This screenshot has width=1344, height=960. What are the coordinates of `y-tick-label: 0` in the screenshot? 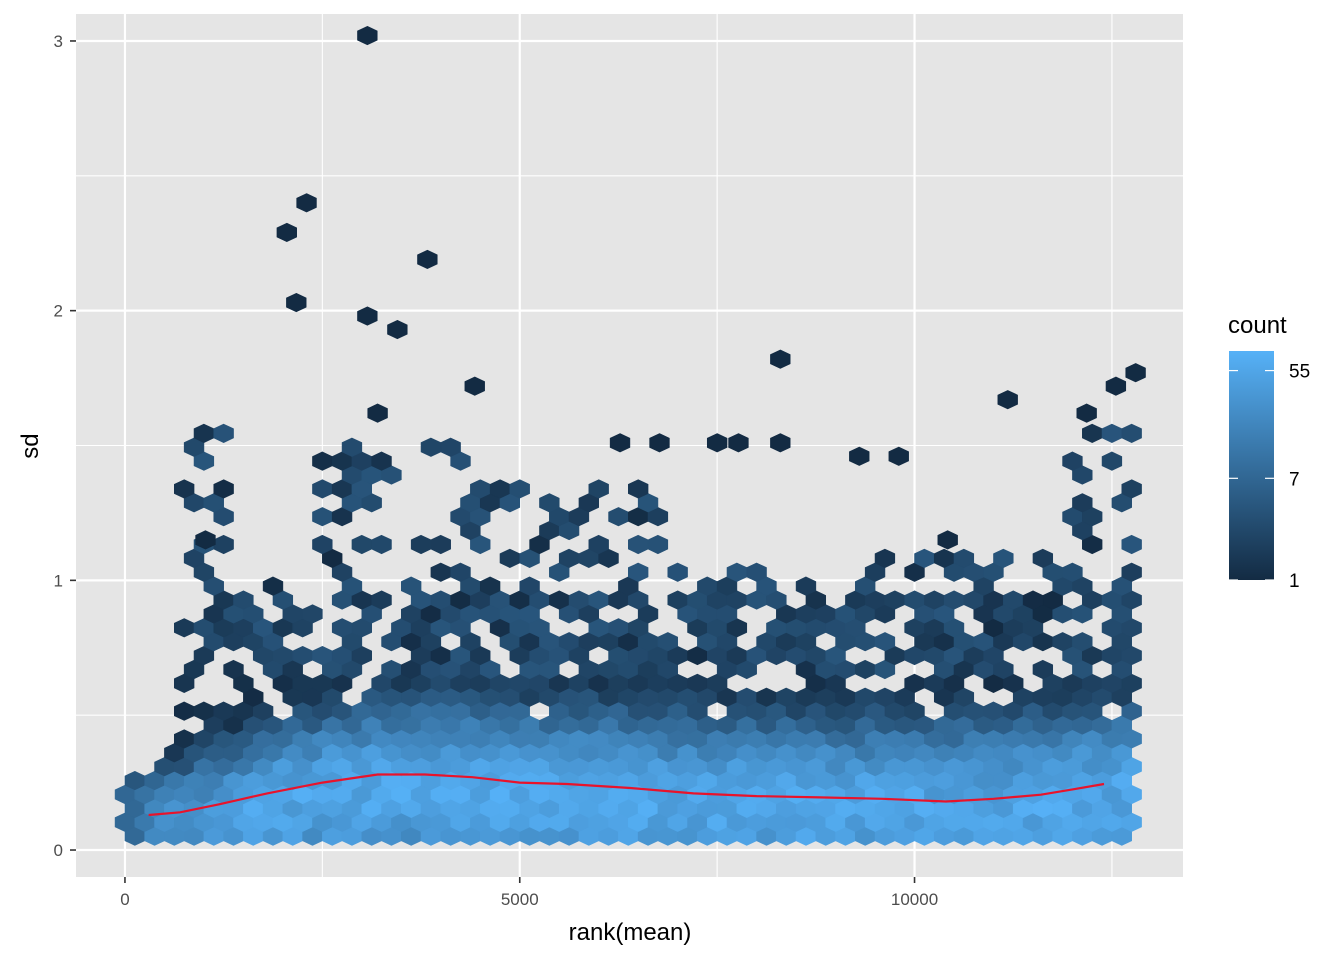 It's located at (58, 850).